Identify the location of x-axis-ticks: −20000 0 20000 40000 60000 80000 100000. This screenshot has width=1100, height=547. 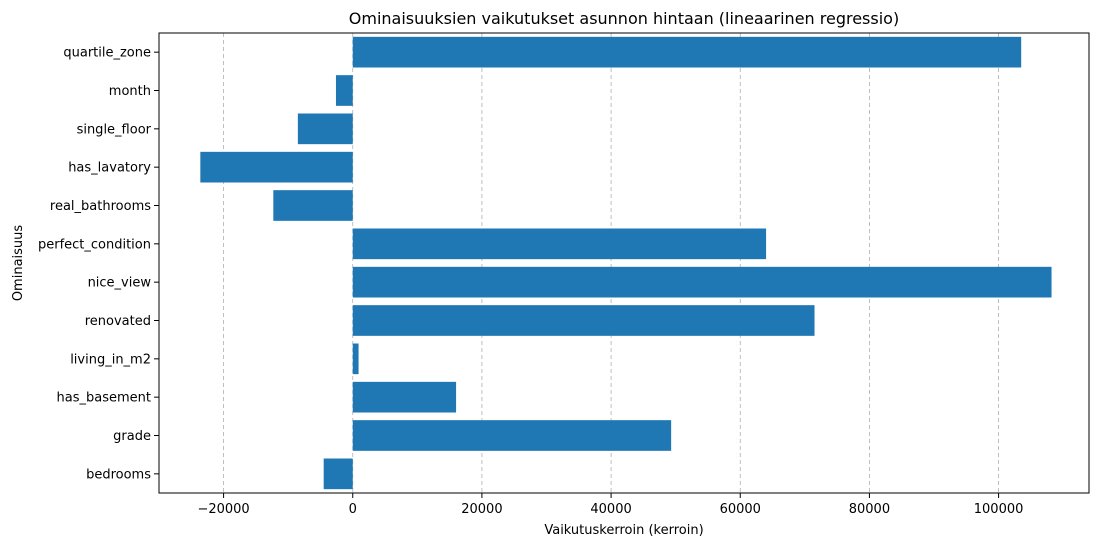
(610, 505).